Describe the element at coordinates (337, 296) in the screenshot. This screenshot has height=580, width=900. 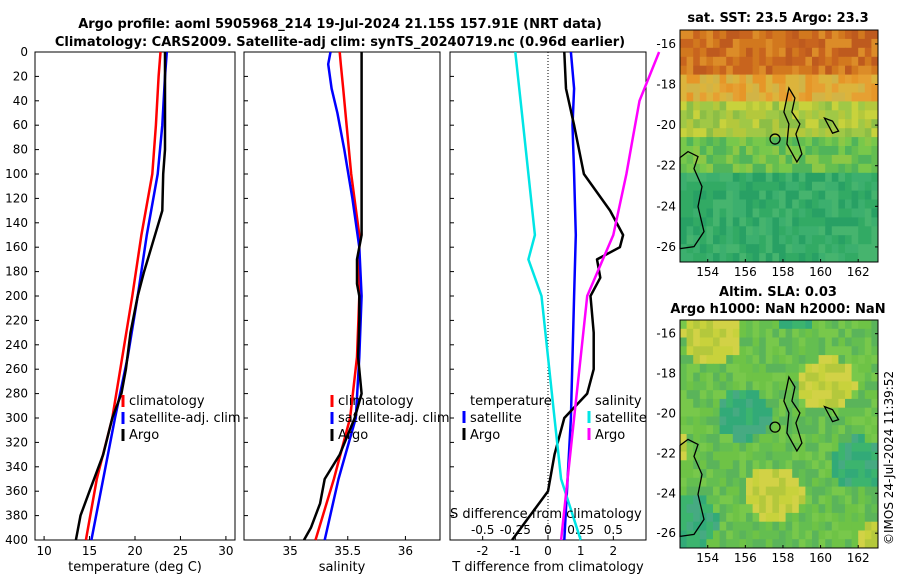
I see `series-line-climatology` at that location.